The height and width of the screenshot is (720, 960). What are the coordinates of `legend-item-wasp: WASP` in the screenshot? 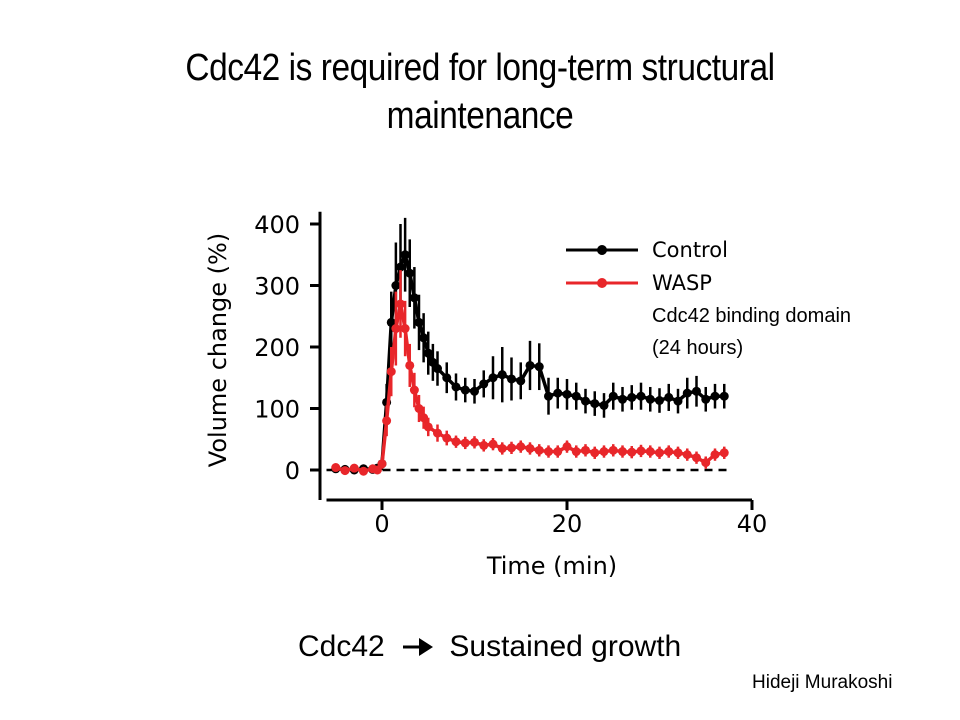 It's located at (639, 283).